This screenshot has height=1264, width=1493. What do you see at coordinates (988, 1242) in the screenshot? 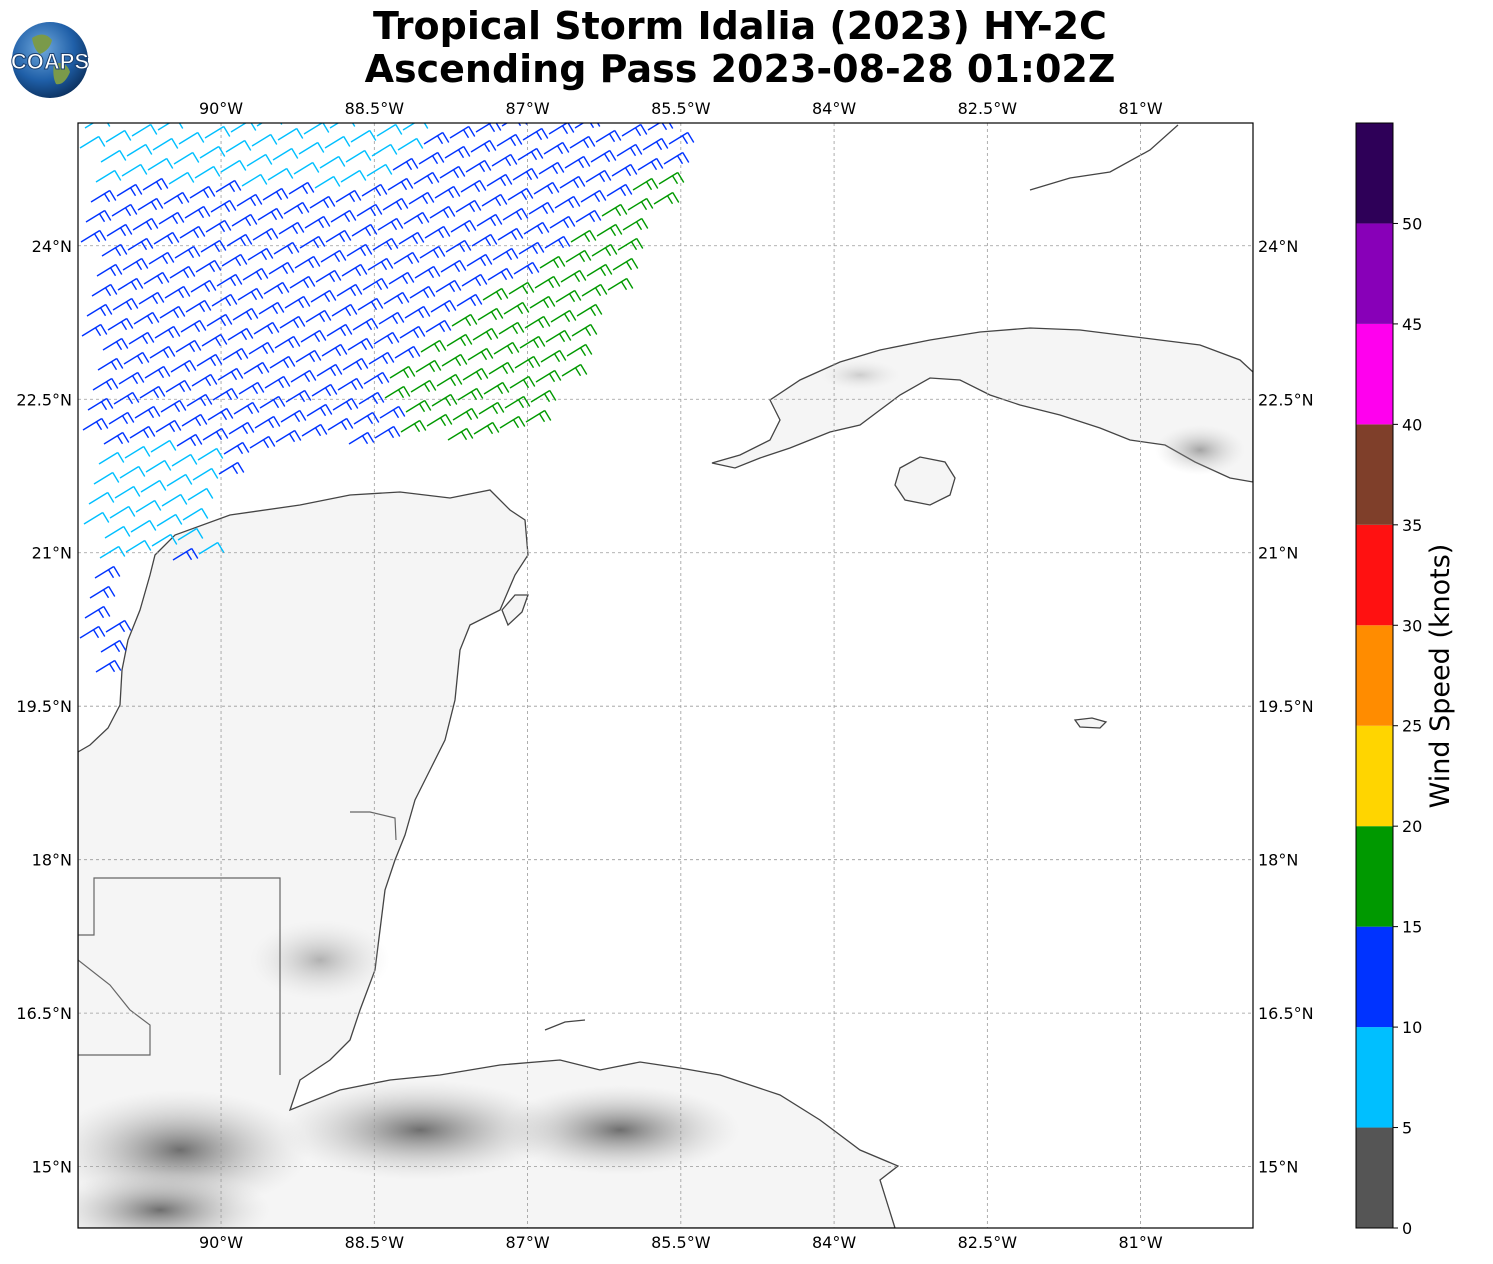
I see `bottom-lon-tick-label: 82.5°W` at bounding box center [988, 1242].